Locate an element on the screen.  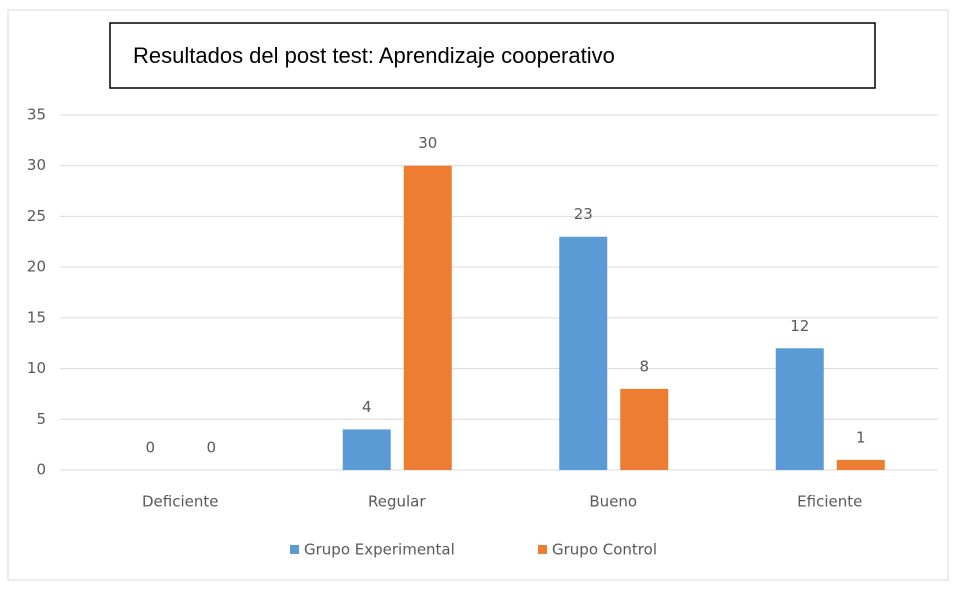
x-tick-label: Eficiente is located at coordinates (829, 502).